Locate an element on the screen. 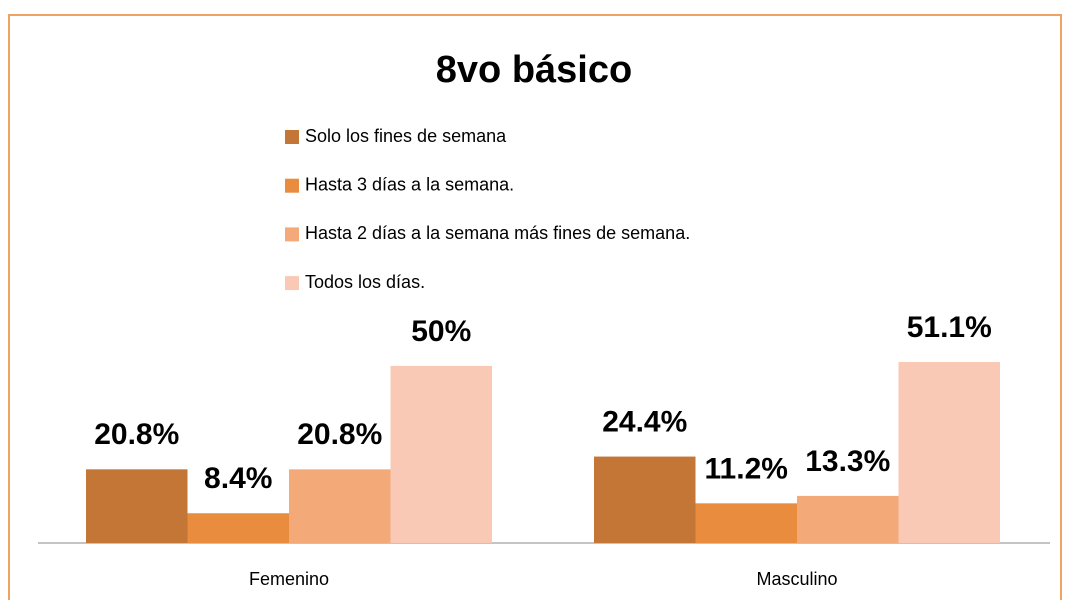 This screenshot has width=1068, height=600. legend-label: Hasta 3 días a la semana. is located at coordinates (409, 184).